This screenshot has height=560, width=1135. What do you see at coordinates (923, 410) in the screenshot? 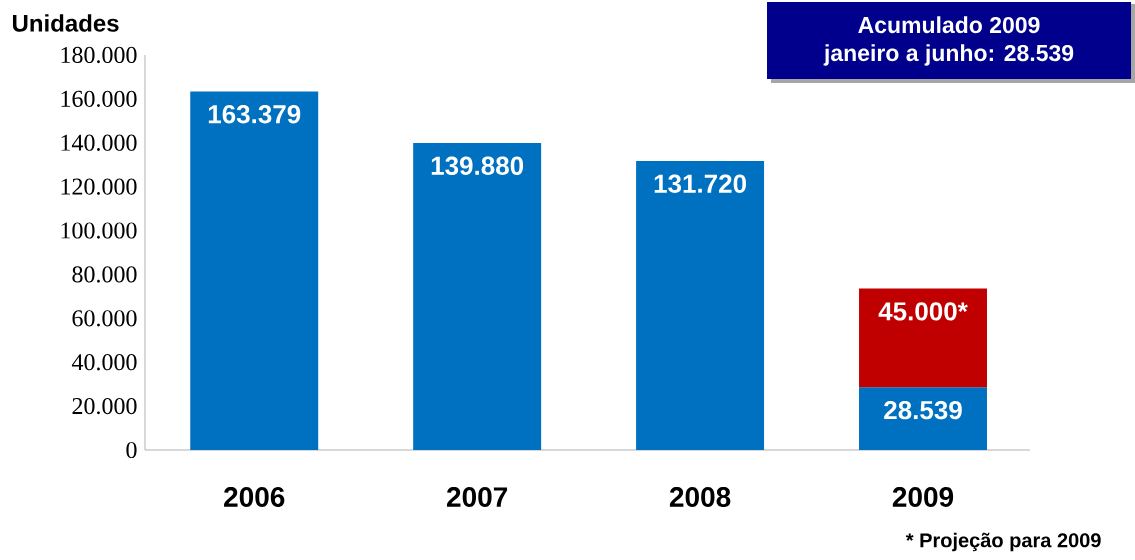
I see `data-label: 28.539` at bounding box center [923, 410].